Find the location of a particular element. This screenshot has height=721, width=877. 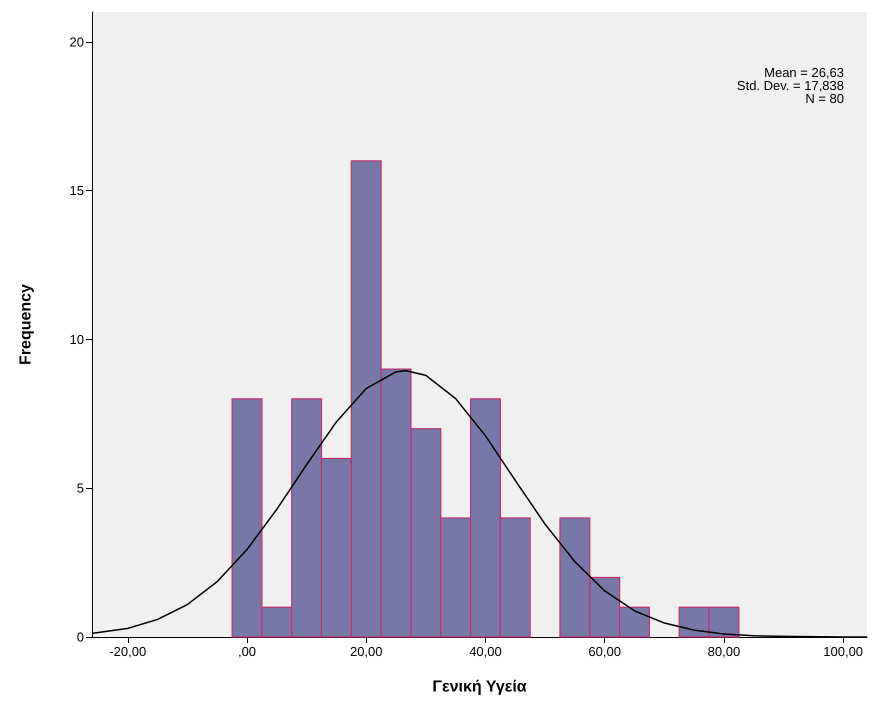

annotation: Mean = 26,63 is located at coordinates (804, 72).